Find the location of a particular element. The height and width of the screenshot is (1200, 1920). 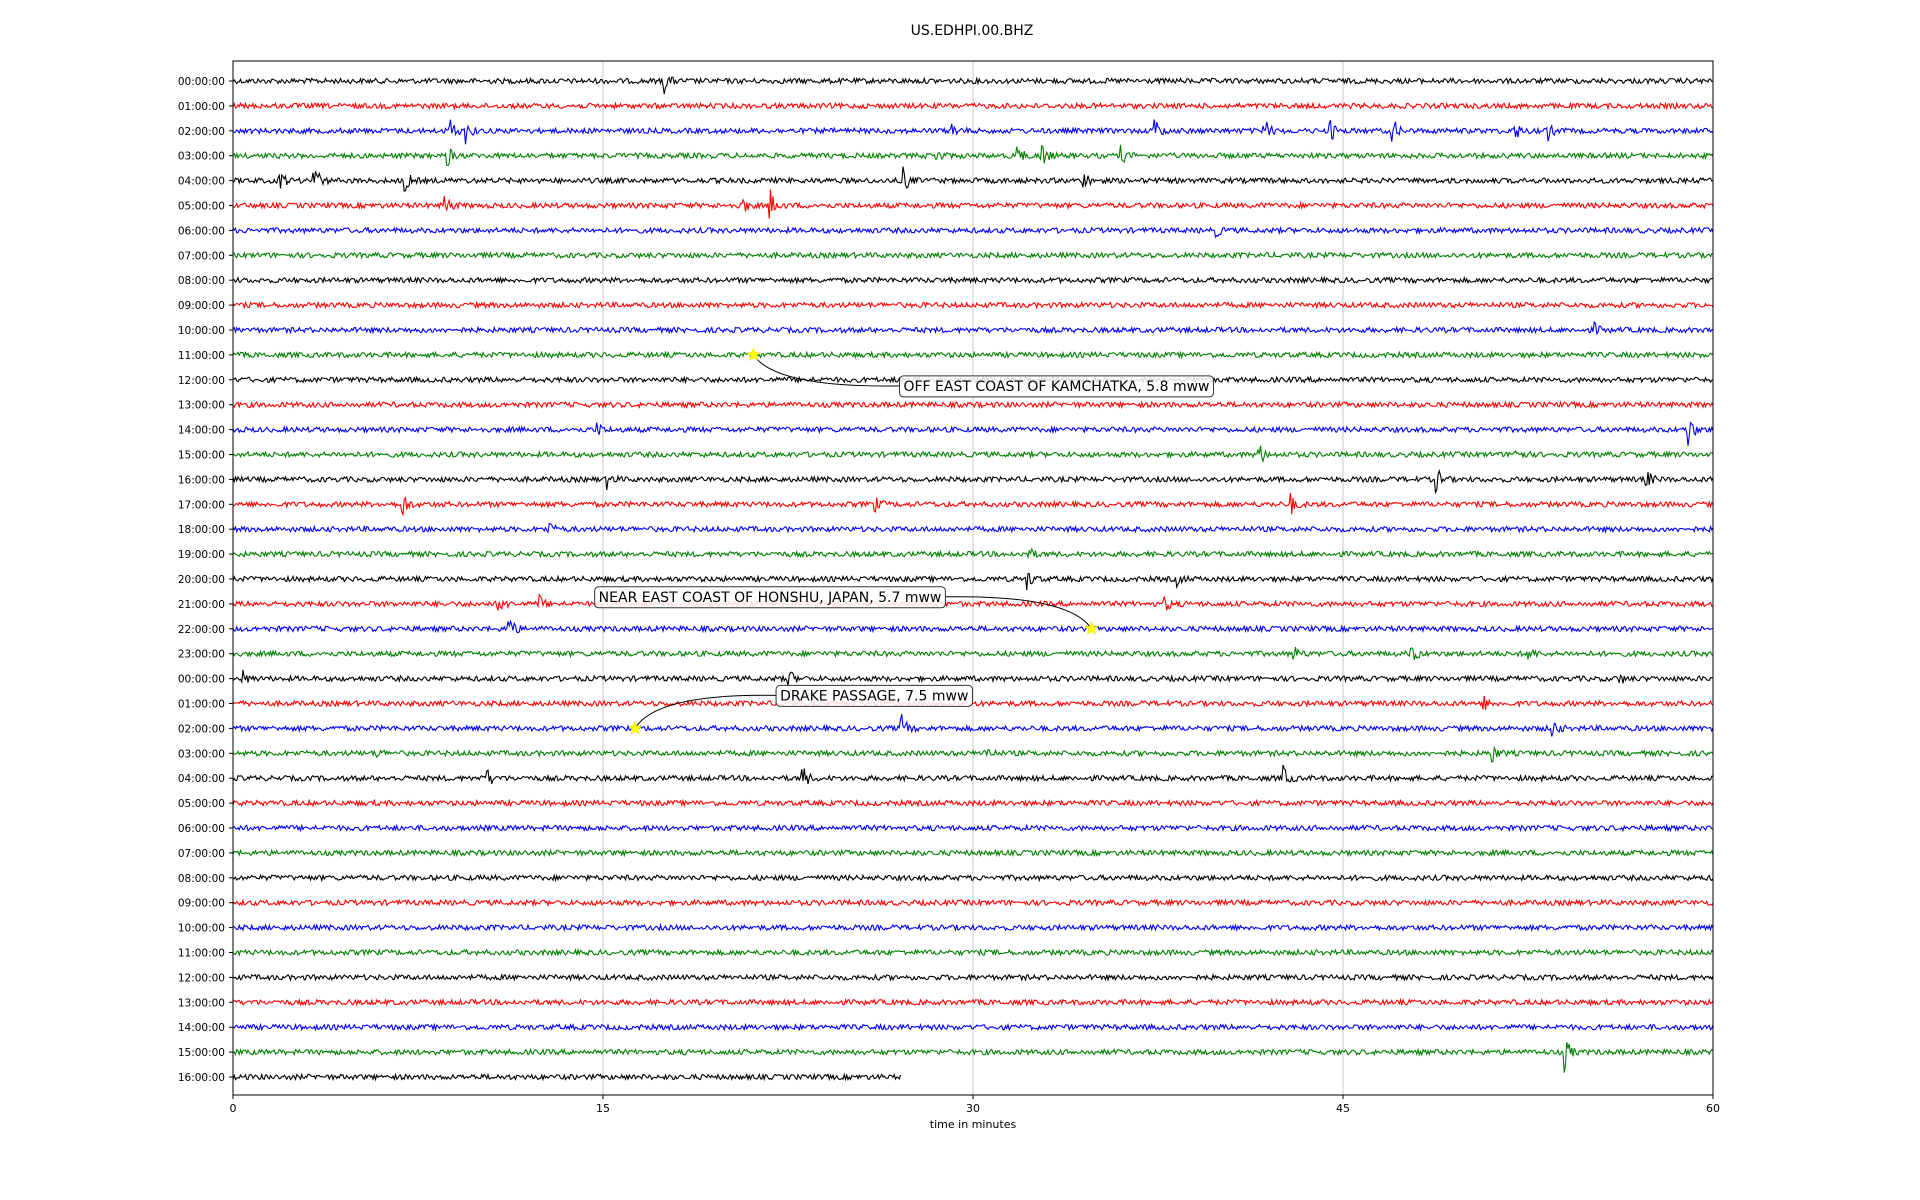

x-axis-label: time in minutes is located at coordinates (973, 1124).